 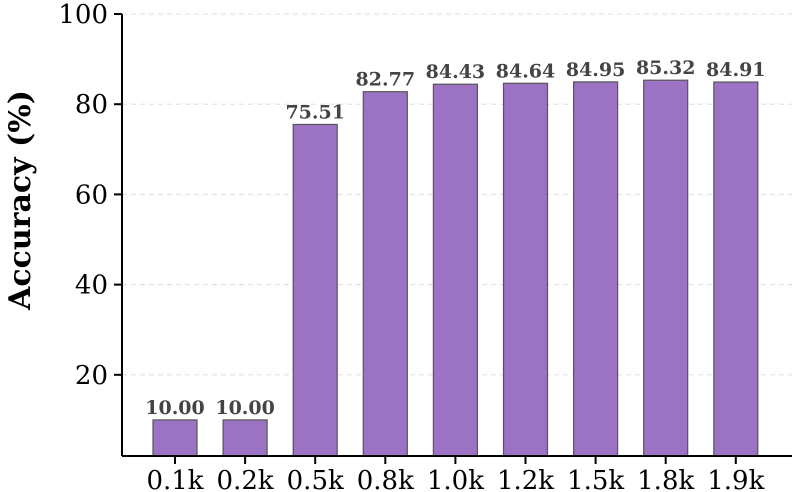 I want to click on x-tick-label: 1.2k, so click(x=525, y=479).